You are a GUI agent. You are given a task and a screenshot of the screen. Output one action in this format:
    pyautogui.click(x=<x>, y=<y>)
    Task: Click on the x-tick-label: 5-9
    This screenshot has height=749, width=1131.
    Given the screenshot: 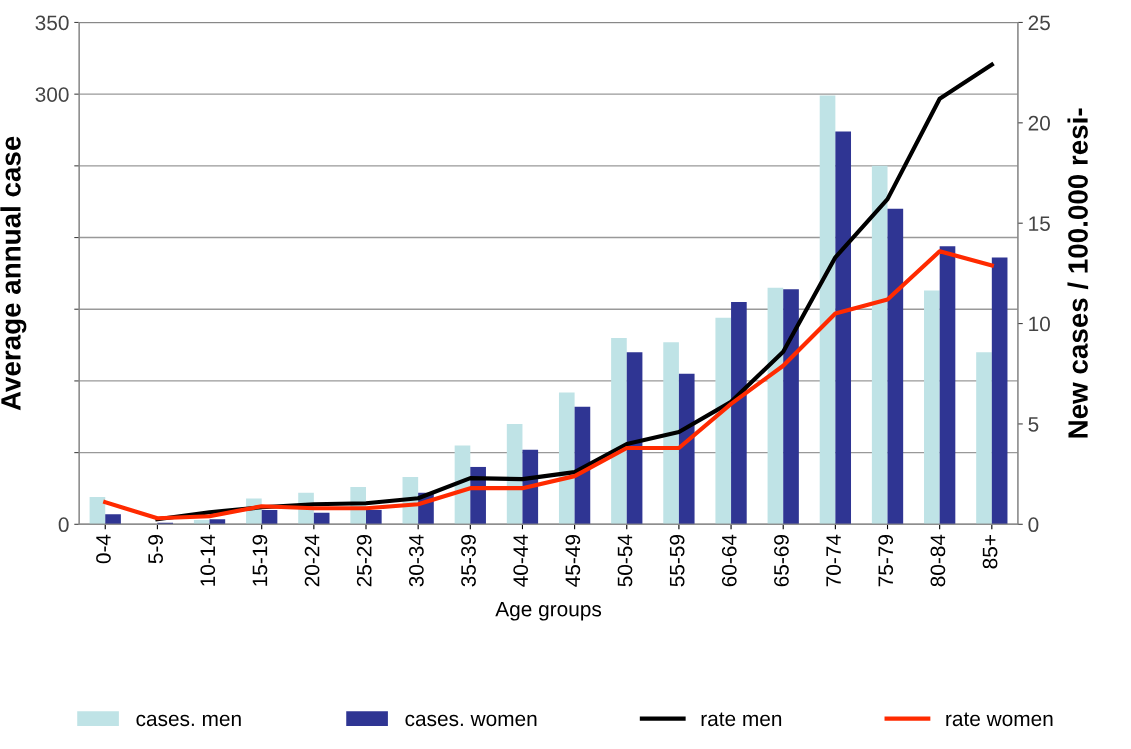 What is the action you would take?
    pyautogui.click(x=155, y=549)
    